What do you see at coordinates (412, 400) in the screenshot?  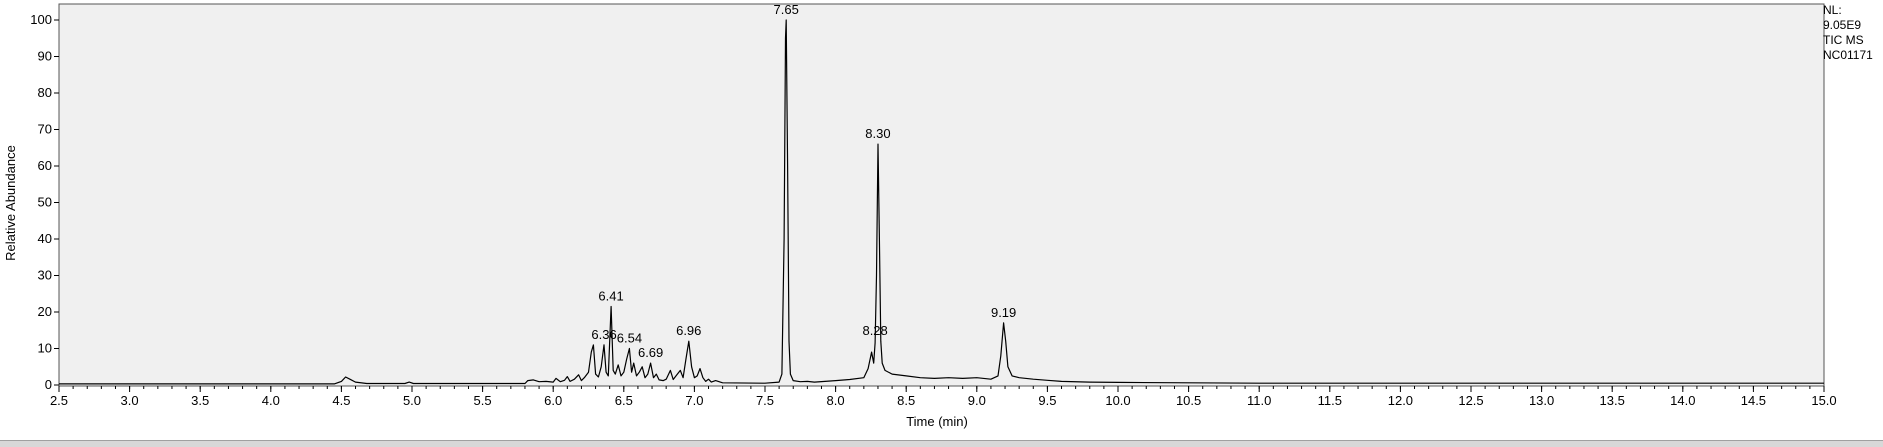 I see `x-tick-label: 5.0` at bounding box center [412, 400].